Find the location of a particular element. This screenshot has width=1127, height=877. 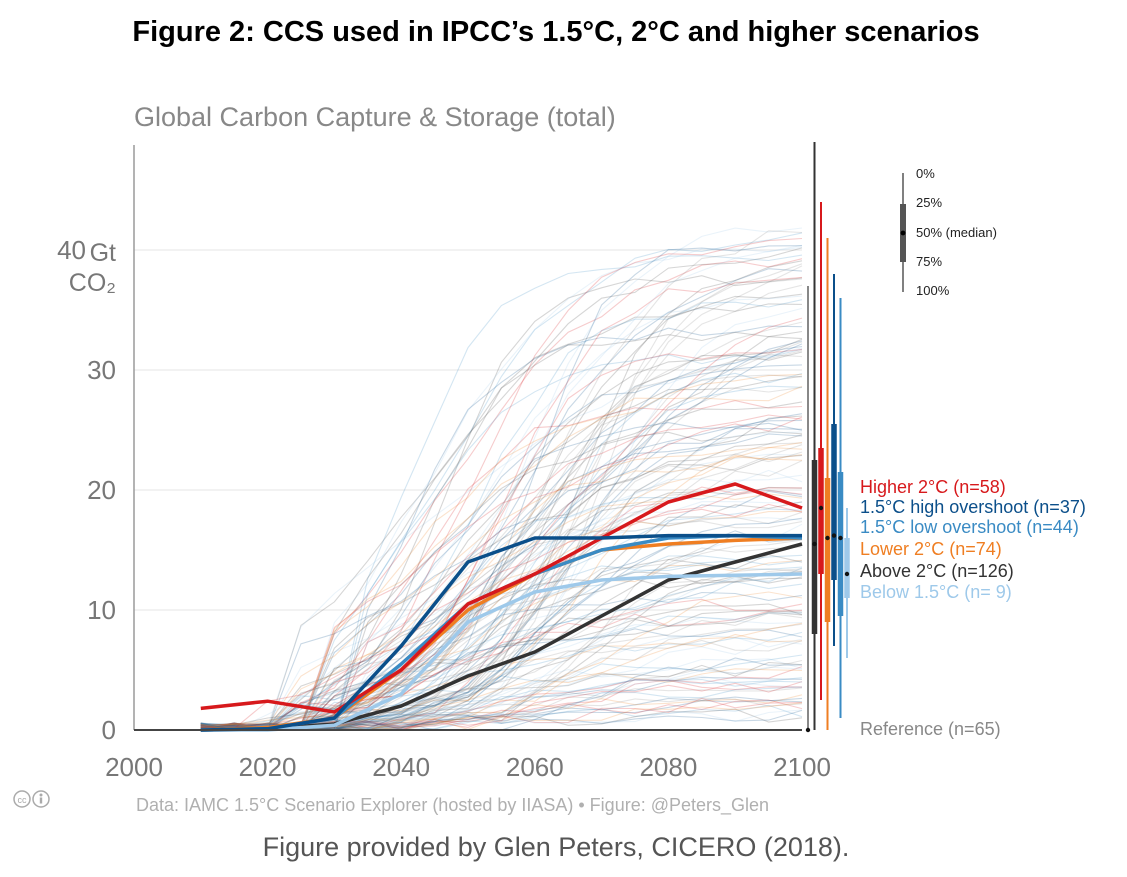

legend-entry: Lower 2°C (n=74) is located at coordinates (931, 549).